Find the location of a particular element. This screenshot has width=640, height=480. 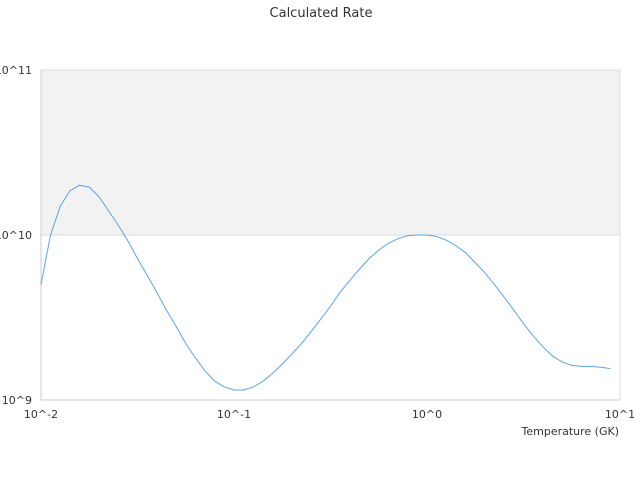

y-tick-label: 10^10 is located at coordinates (16, 235).